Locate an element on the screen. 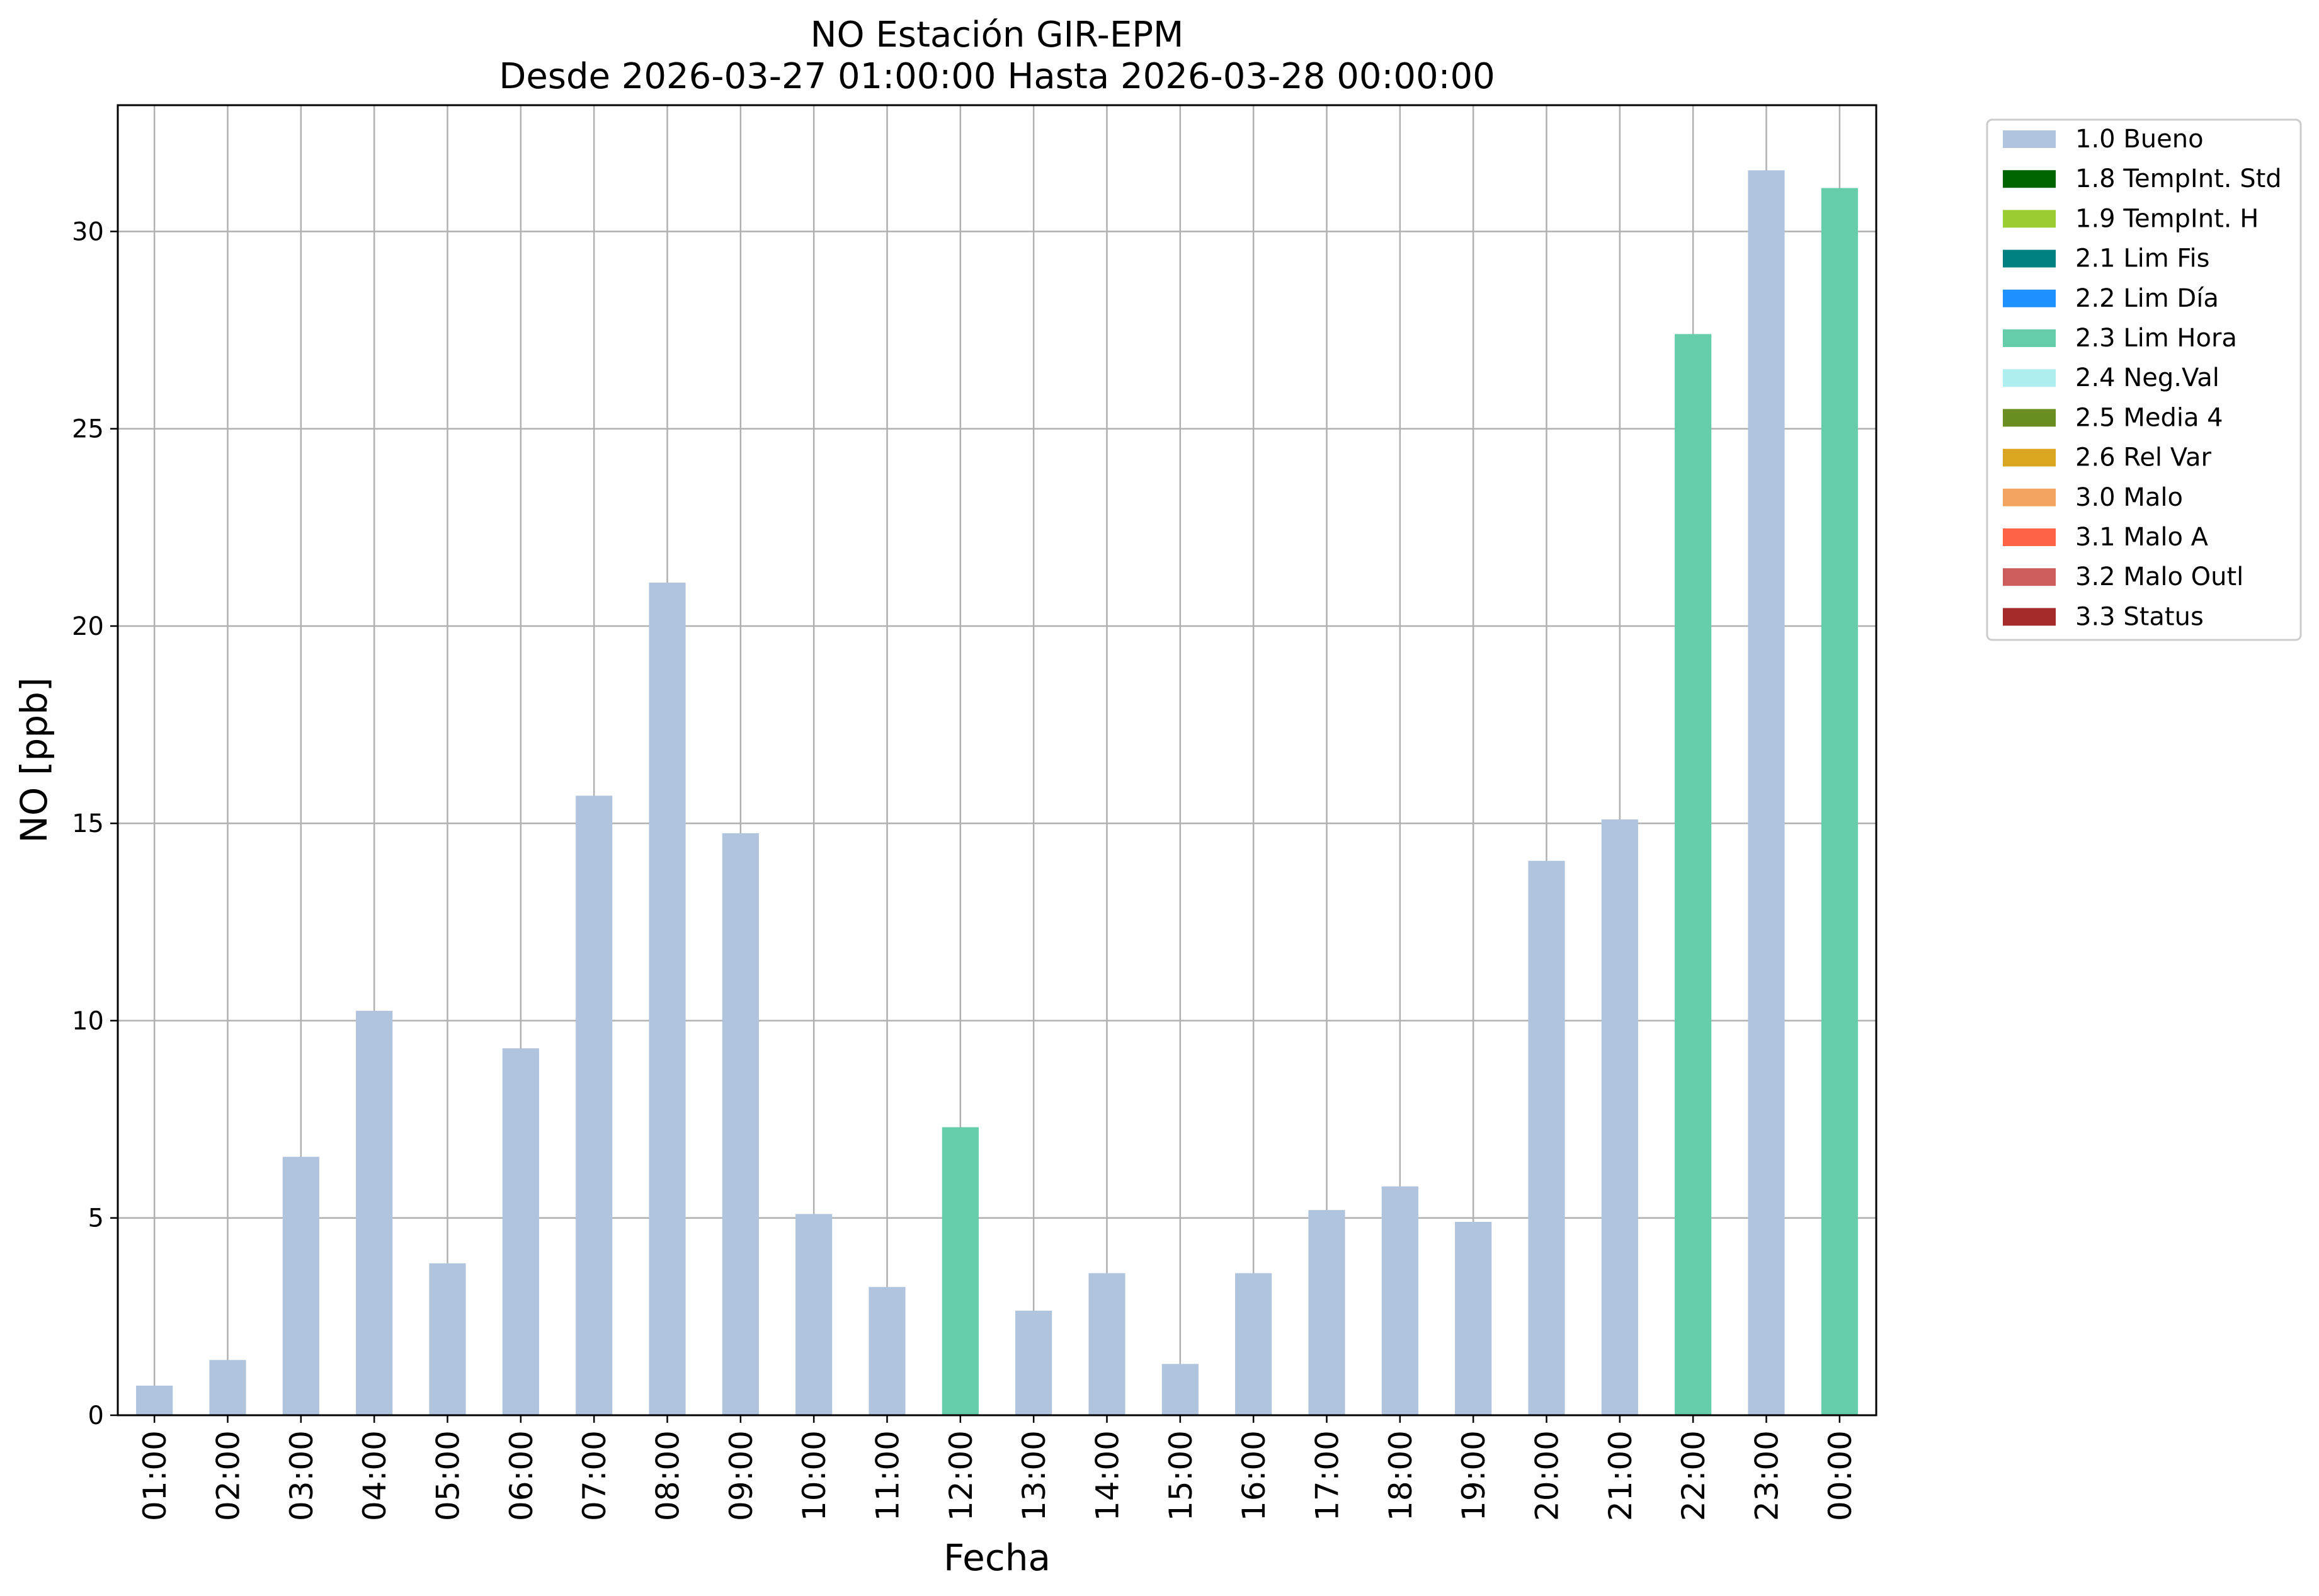 This screenshot has height=1596, width=2319. x-tick-label: 16:00 is located at coordinates (1254, 1475).